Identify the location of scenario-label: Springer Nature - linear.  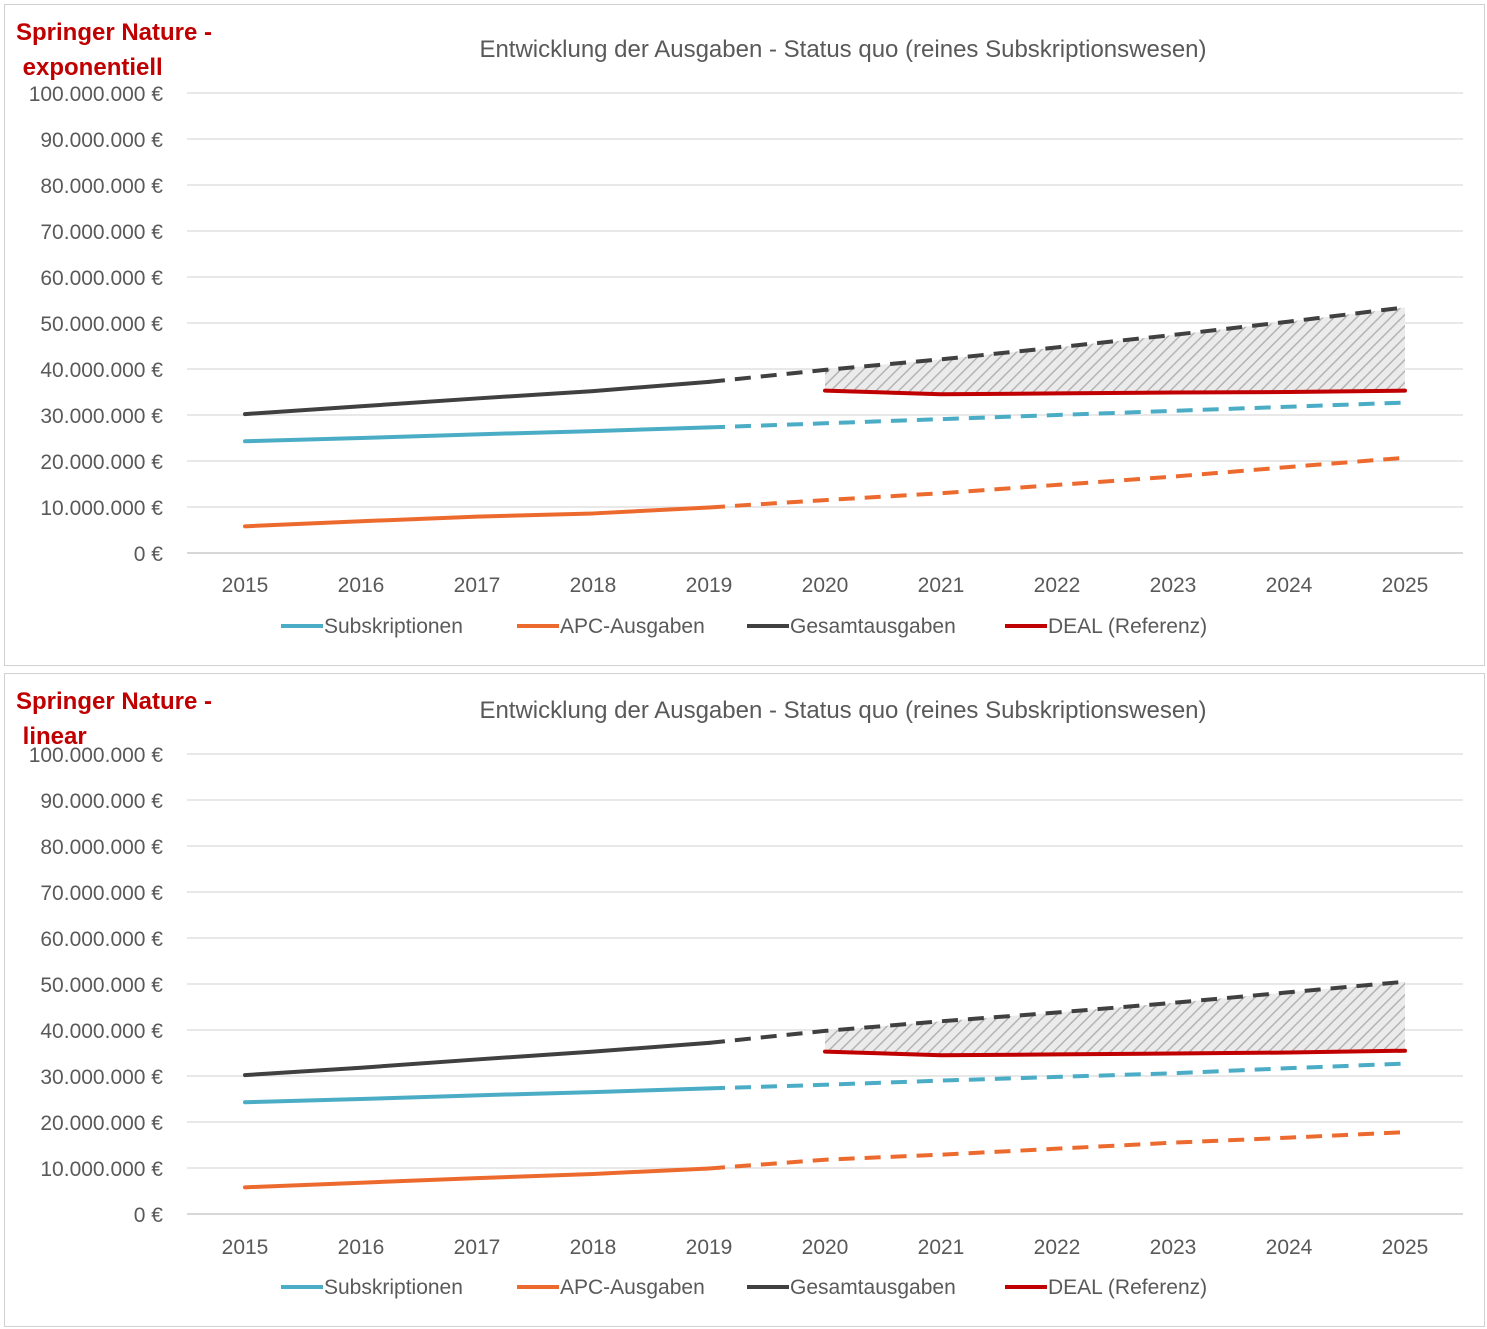
(114, 719).